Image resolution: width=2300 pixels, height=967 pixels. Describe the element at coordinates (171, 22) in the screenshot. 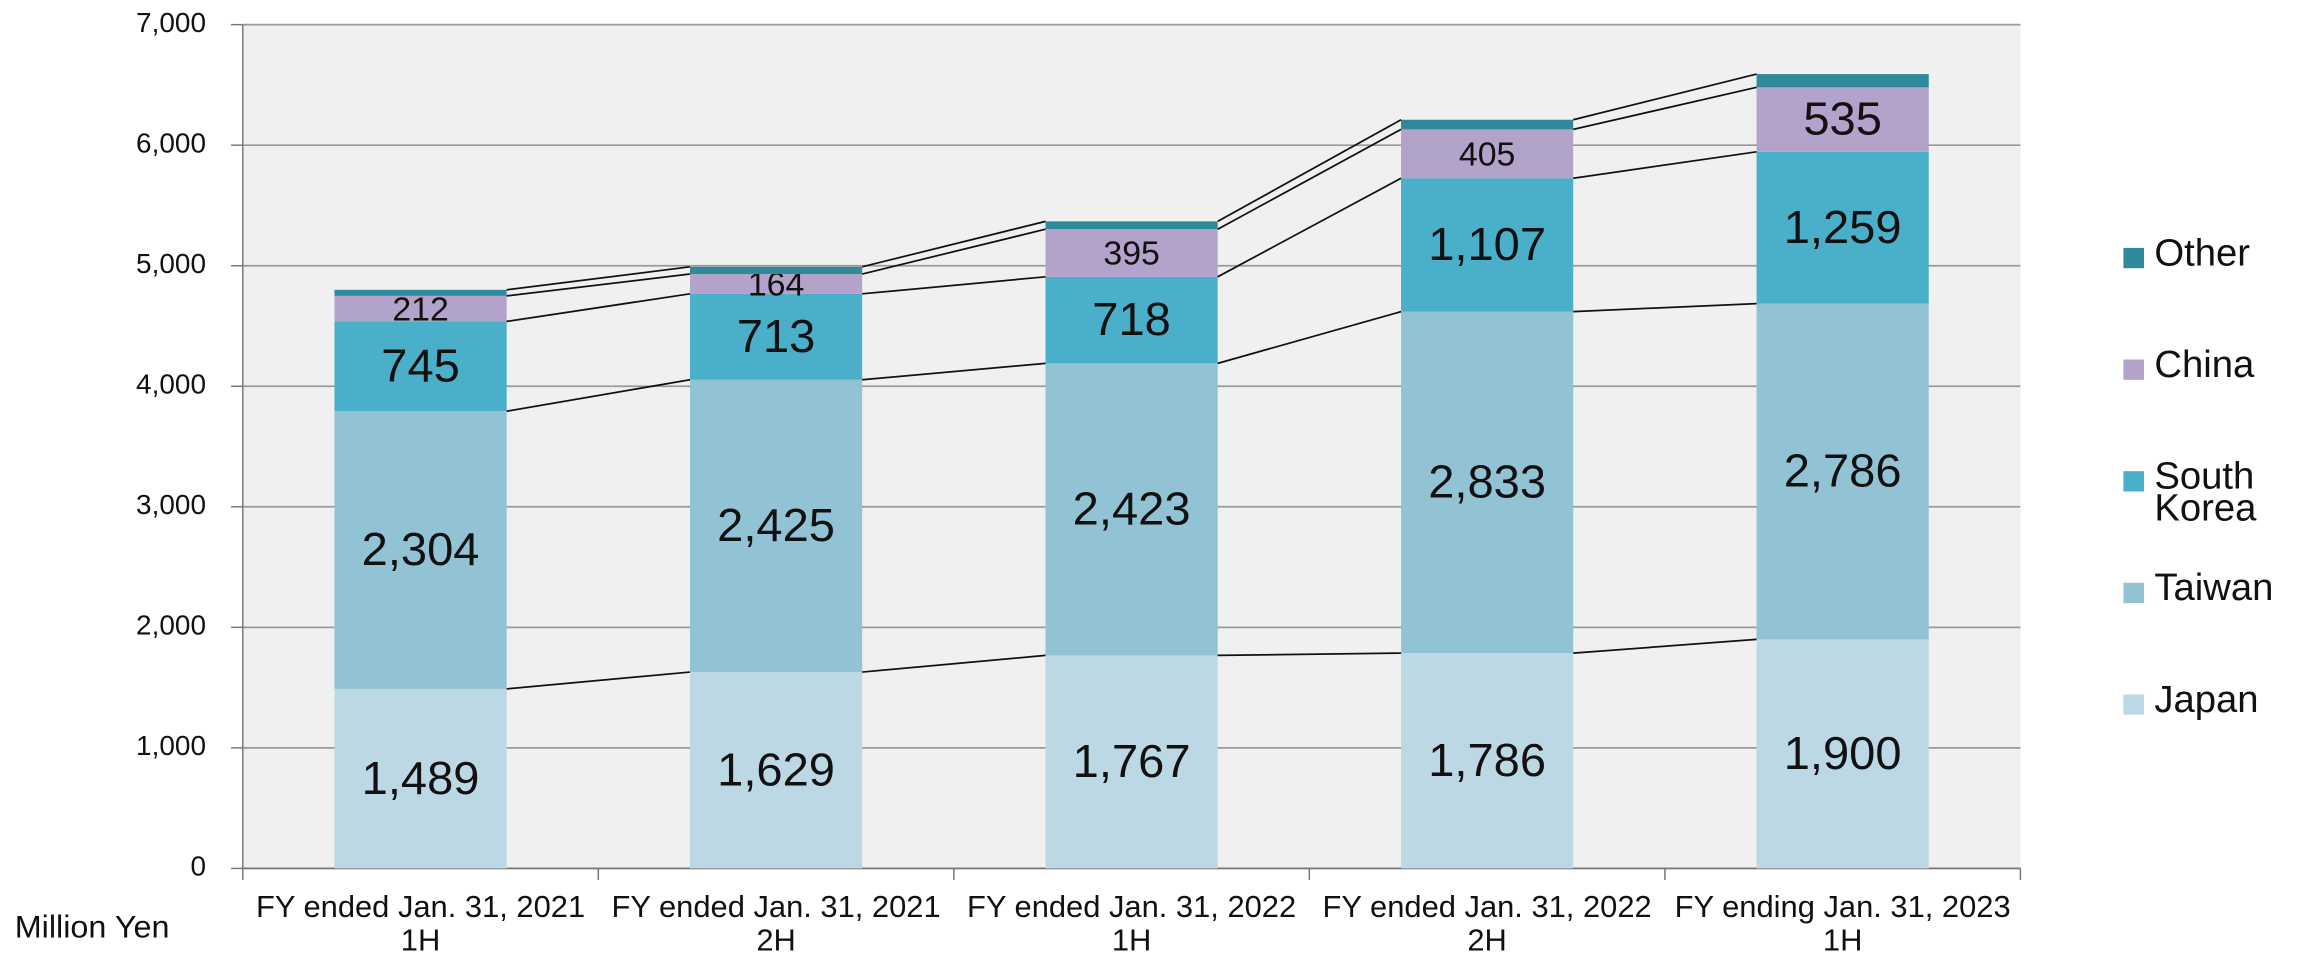

I see `y-tick-label: 7,000` at that location.